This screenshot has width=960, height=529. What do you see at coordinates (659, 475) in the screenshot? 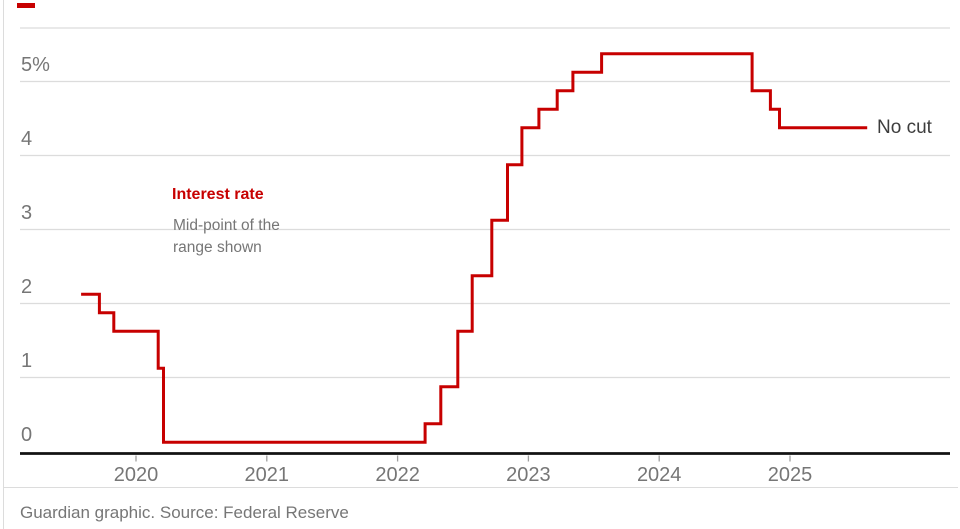
I see `x-axis-label-2024: 2024` at bounding box center [659, 475].